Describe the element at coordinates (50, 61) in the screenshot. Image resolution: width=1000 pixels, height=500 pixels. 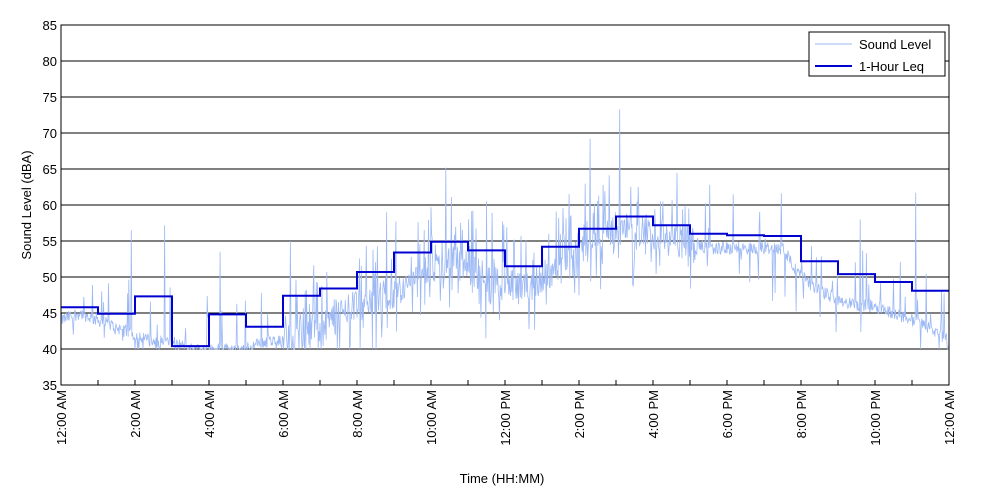
I see `y-tick-label: 80` at that location.